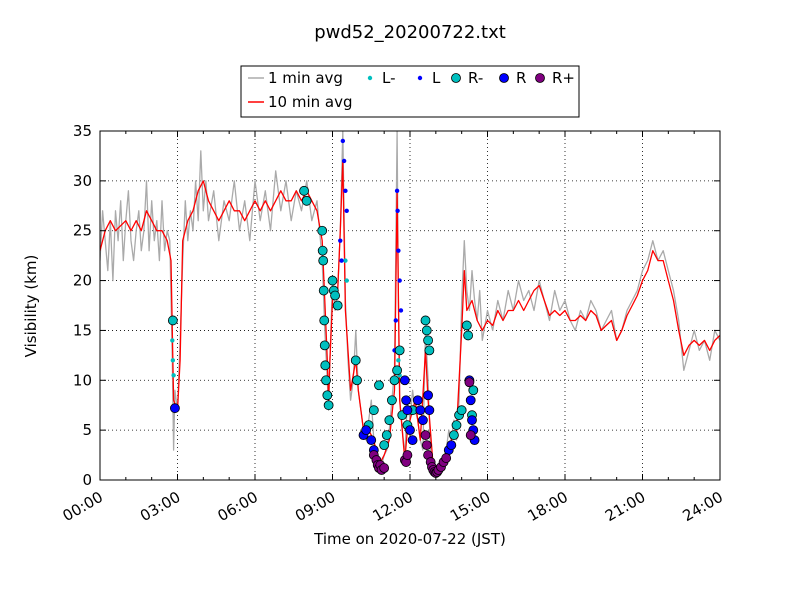 The image size is (800, 600). What do you see at coordinates (625, 506) in the screenshot?
I see `x-tick-label: 21:00` at bounding box center [625, 506].